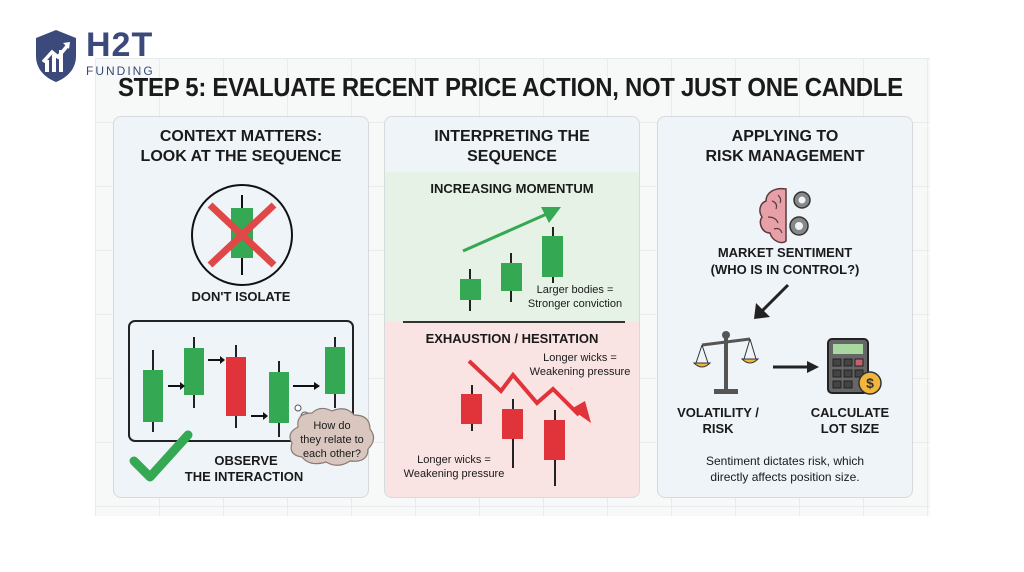  I want to click on calc-label-line-1: CALCULATE, so click(850, 412).